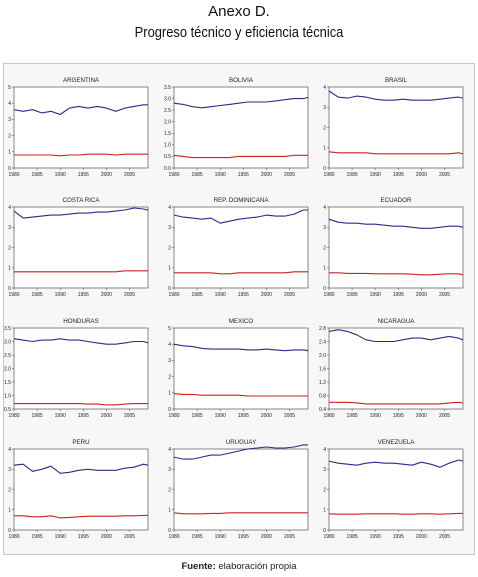 The width and height of the screenshot is (478, 577). What do you see at coordinates (393, 247) in the screenshot?
I see `chart-ecuador: ECUADOR 0 1 2 3 4 1980 1985 1990 1995 2000 2005` at bounding box center [393, 247].